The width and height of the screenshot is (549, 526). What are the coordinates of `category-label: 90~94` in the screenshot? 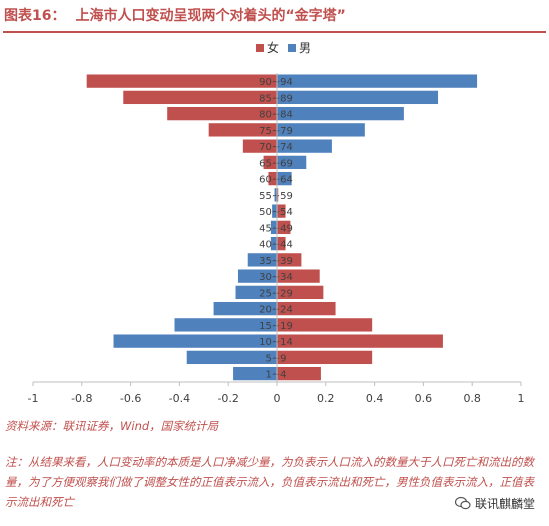 It's located at (276, 82).